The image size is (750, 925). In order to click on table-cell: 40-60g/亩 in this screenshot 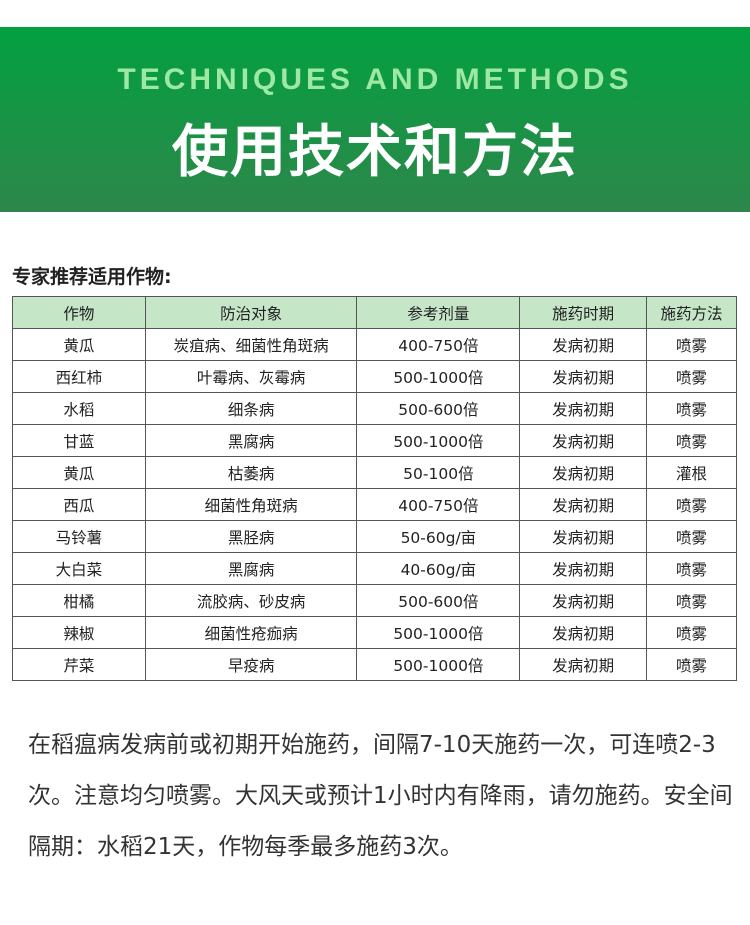, I will do `click(438, 568)`.